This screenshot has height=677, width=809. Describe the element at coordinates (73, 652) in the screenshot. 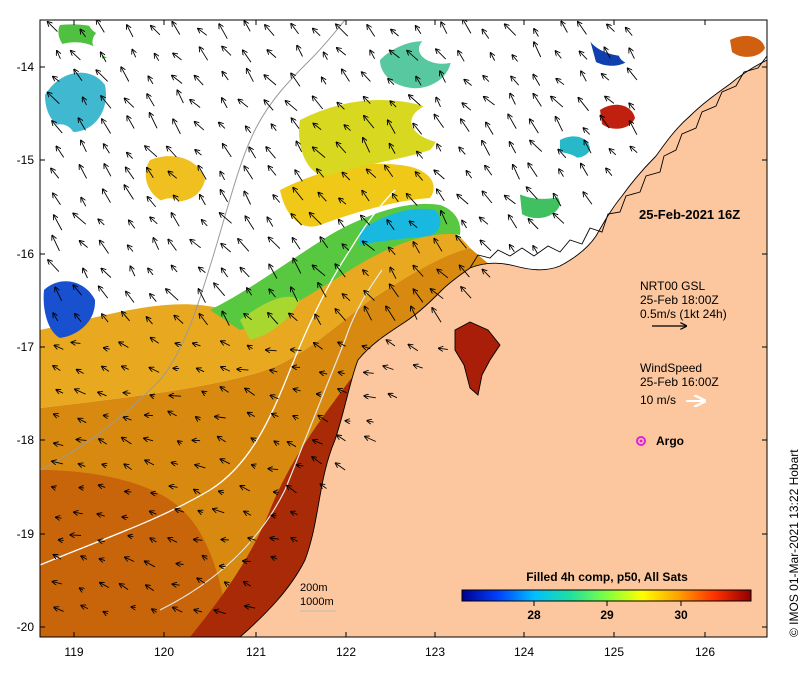

I see `x-tick-label: 119` at that location.